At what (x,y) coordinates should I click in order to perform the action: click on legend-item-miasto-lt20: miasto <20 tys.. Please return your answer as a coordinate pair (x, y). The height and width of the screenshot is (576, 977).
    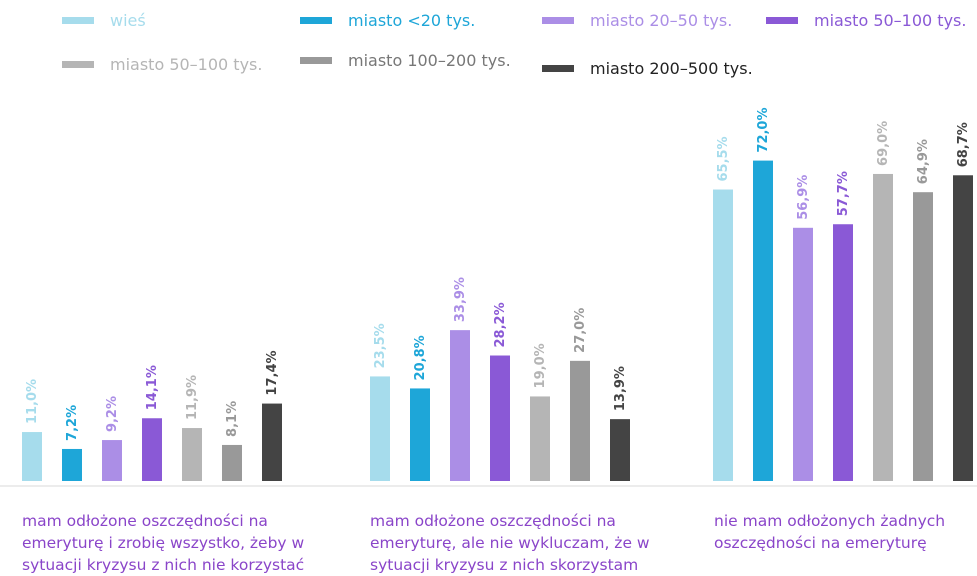
    Looking at the image, I should click on (387, 20).